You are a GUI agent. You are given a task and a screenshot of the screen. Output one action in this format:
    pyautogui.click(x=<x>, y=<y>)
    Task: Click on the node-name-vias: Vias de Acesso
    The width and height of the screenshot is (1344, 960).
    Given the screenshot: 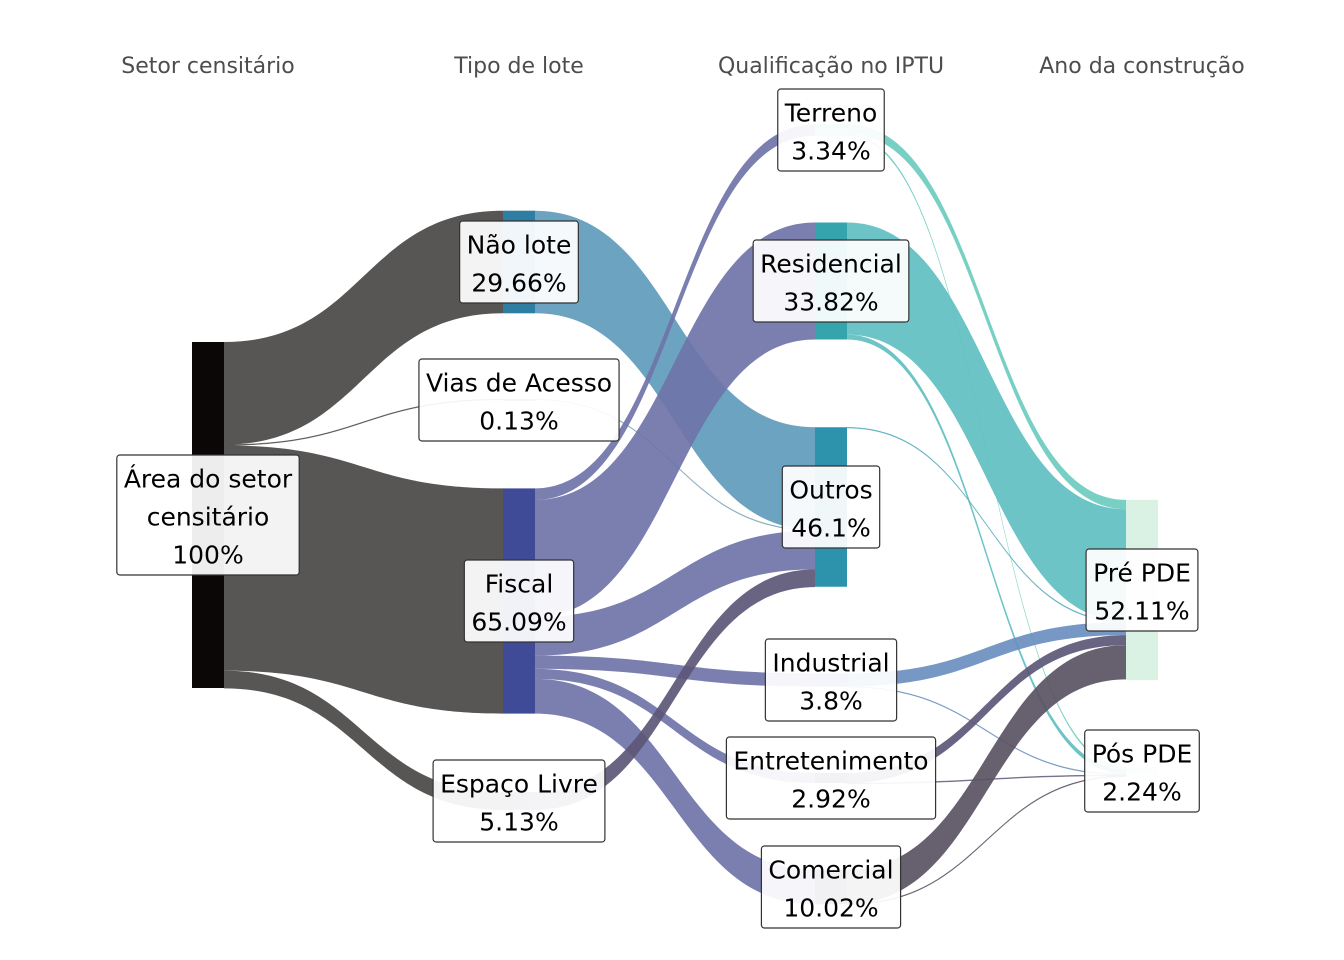 What is the action you would take?
    pyautogui.click(x=519, y=382)
    